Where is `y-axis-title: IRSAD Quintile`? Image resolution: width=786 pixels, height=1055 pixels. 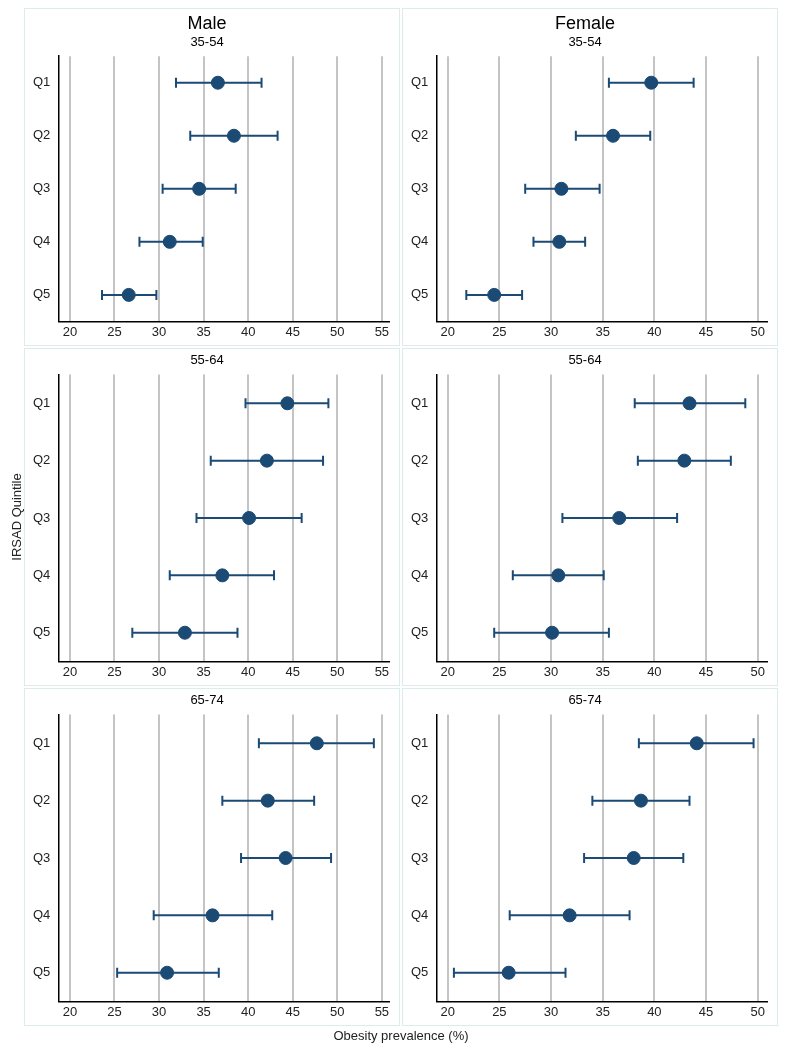 y-axis-title: IRSAD Quintile is located at coordinates (16, 517).